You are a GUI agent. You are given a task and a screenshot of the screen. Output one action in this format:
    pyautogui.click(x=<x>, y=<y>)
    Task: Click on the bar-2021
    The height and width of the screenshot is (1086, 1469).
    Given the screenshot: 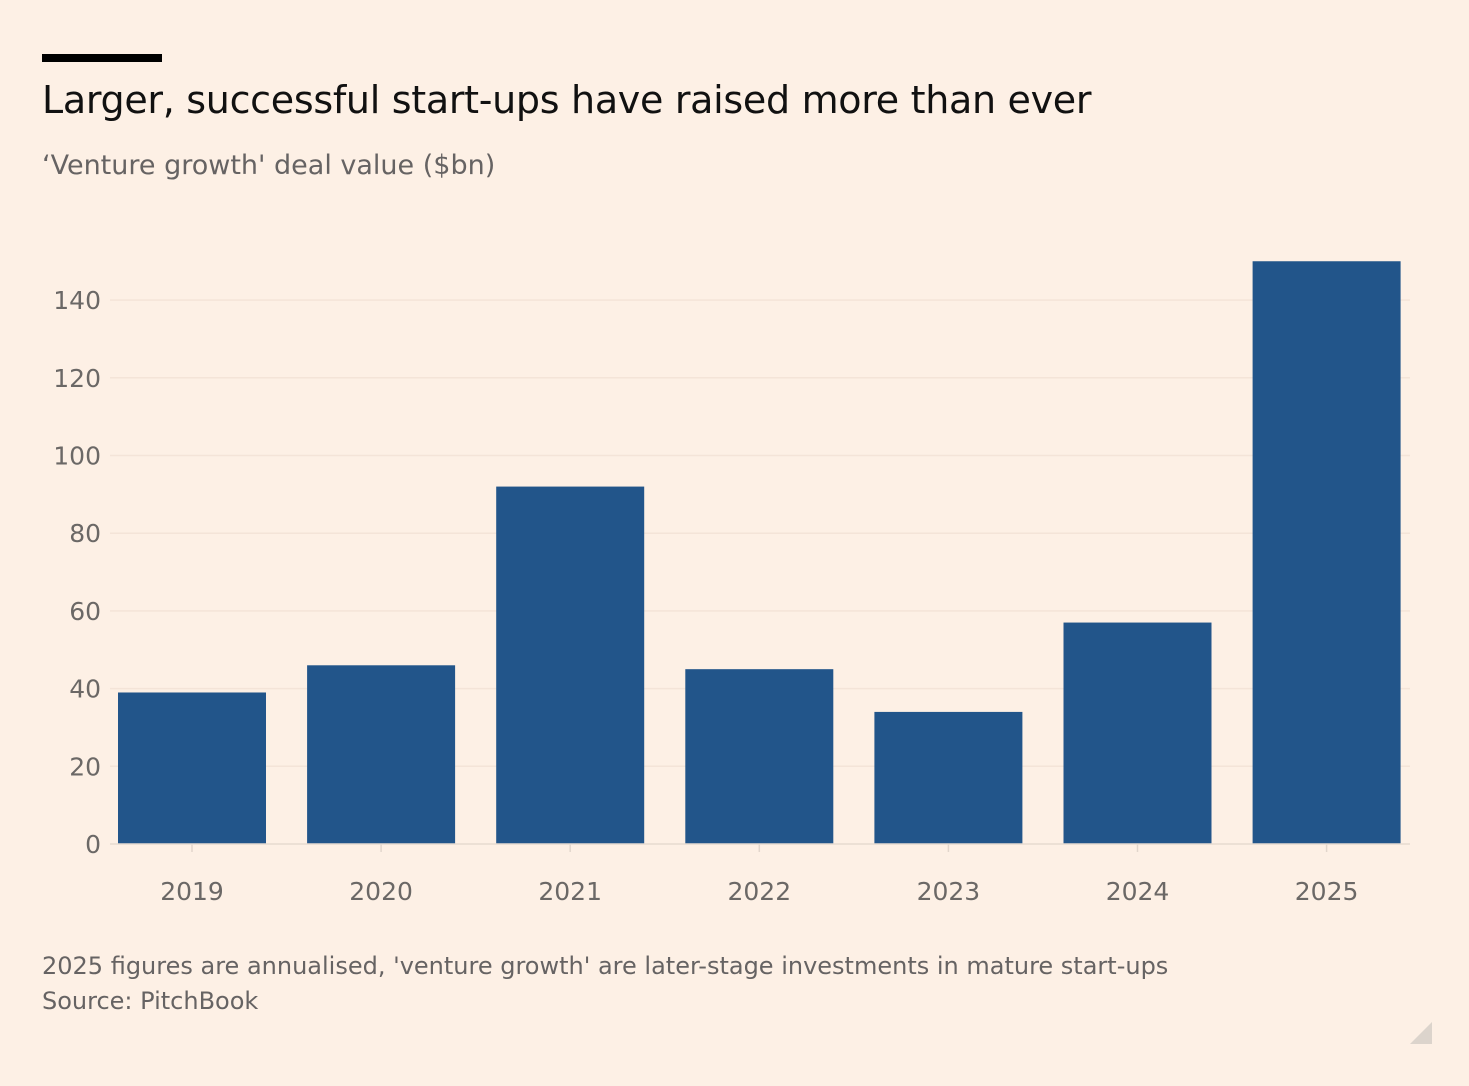 What is the action you would take?
    pyautogui.click(x=570, y=665)
    